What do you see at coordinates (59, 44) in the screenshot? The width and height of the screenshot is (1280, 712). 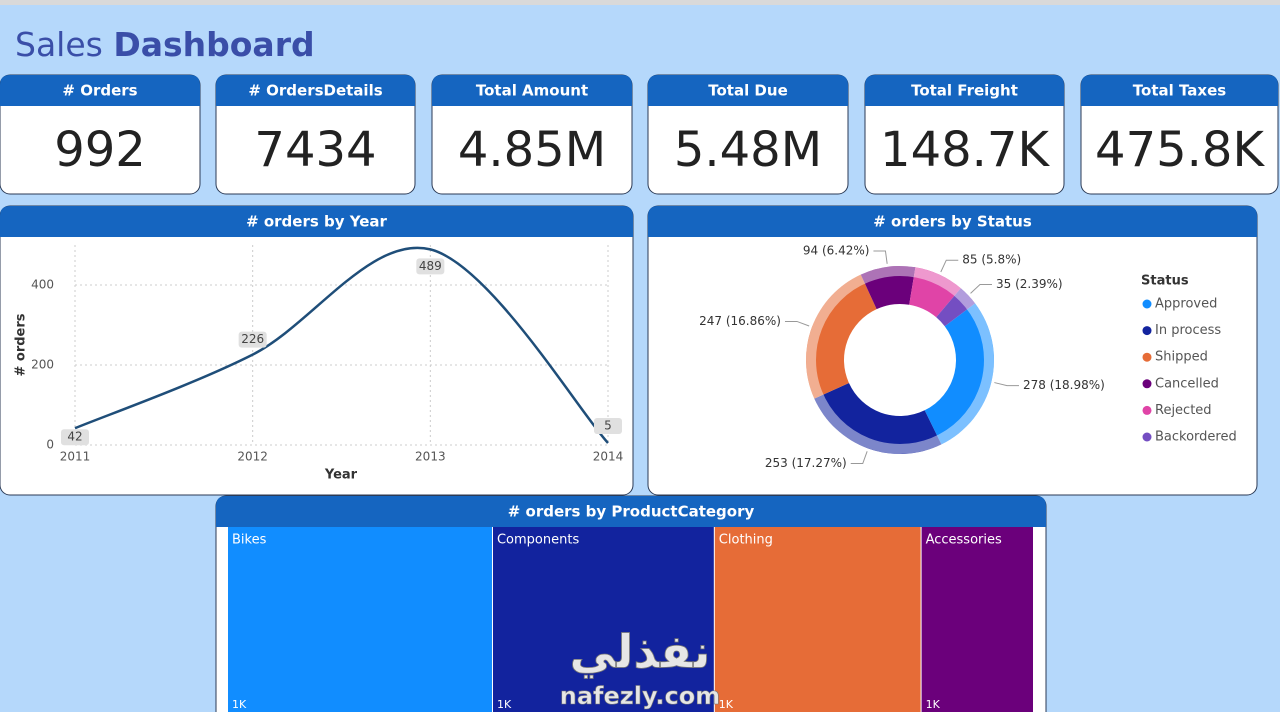 I see `title-light: Sales` at bounding box center [59, 44].